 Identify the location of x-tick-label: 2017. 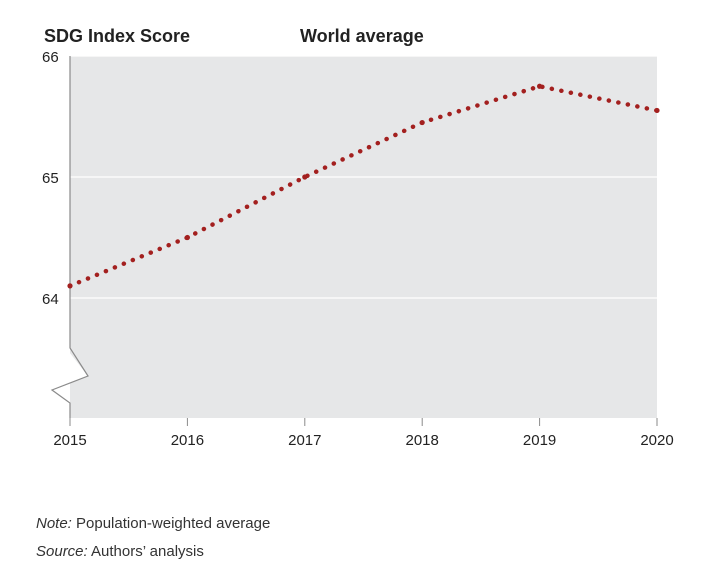
(304, 440).